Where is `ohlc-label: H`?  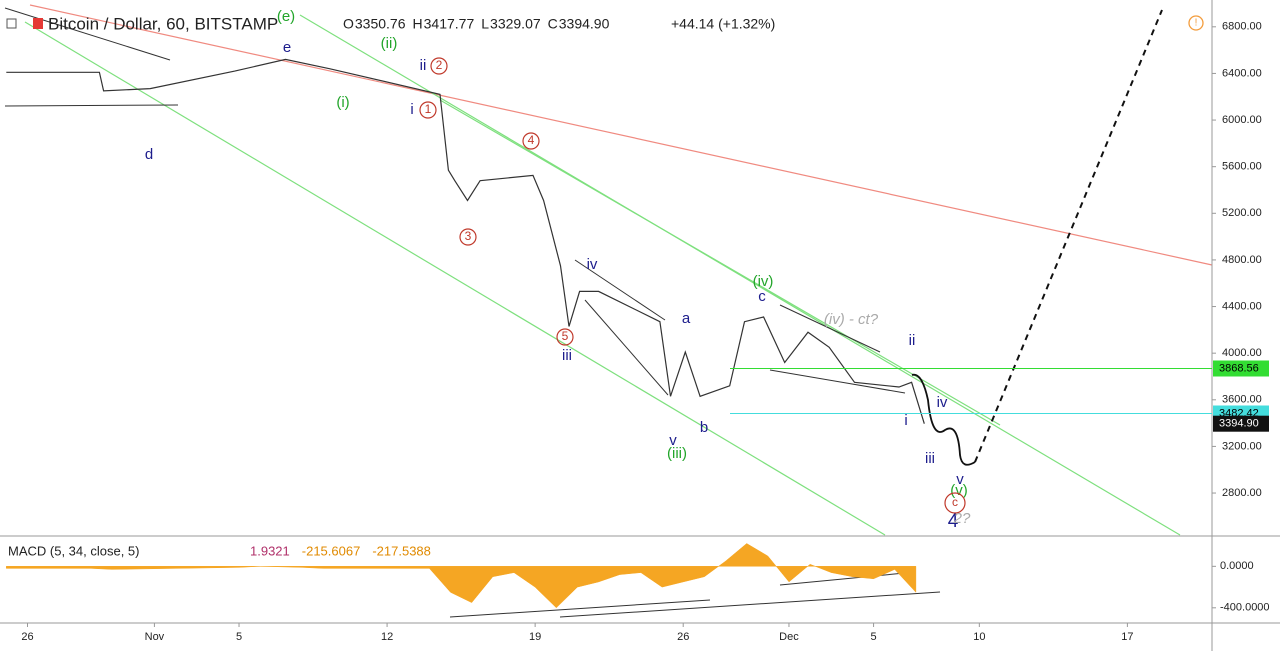
ohlc-label: H is located at coordinates (418, 24).